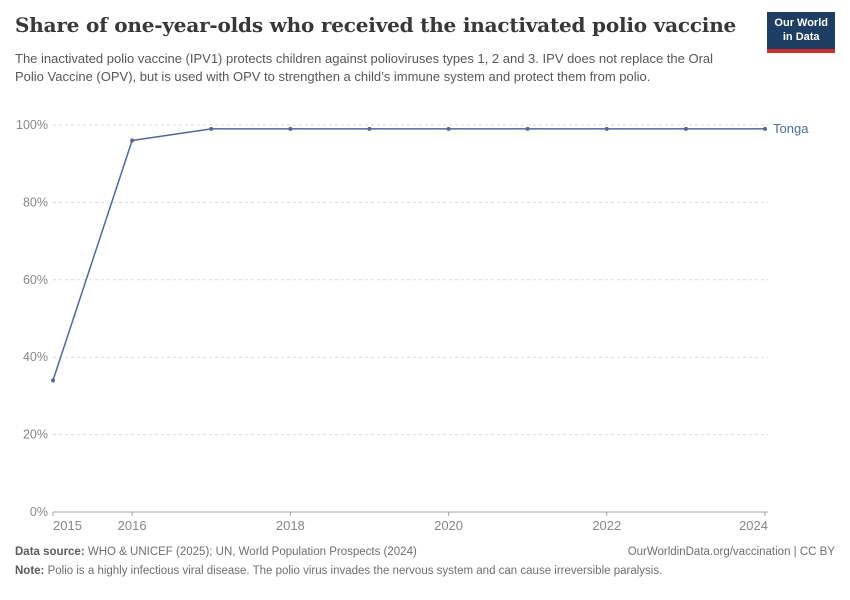  Describe the element at coordinates (753, 525) in the screenshot. I see `x-axis-tick-label: 2024` at that location.